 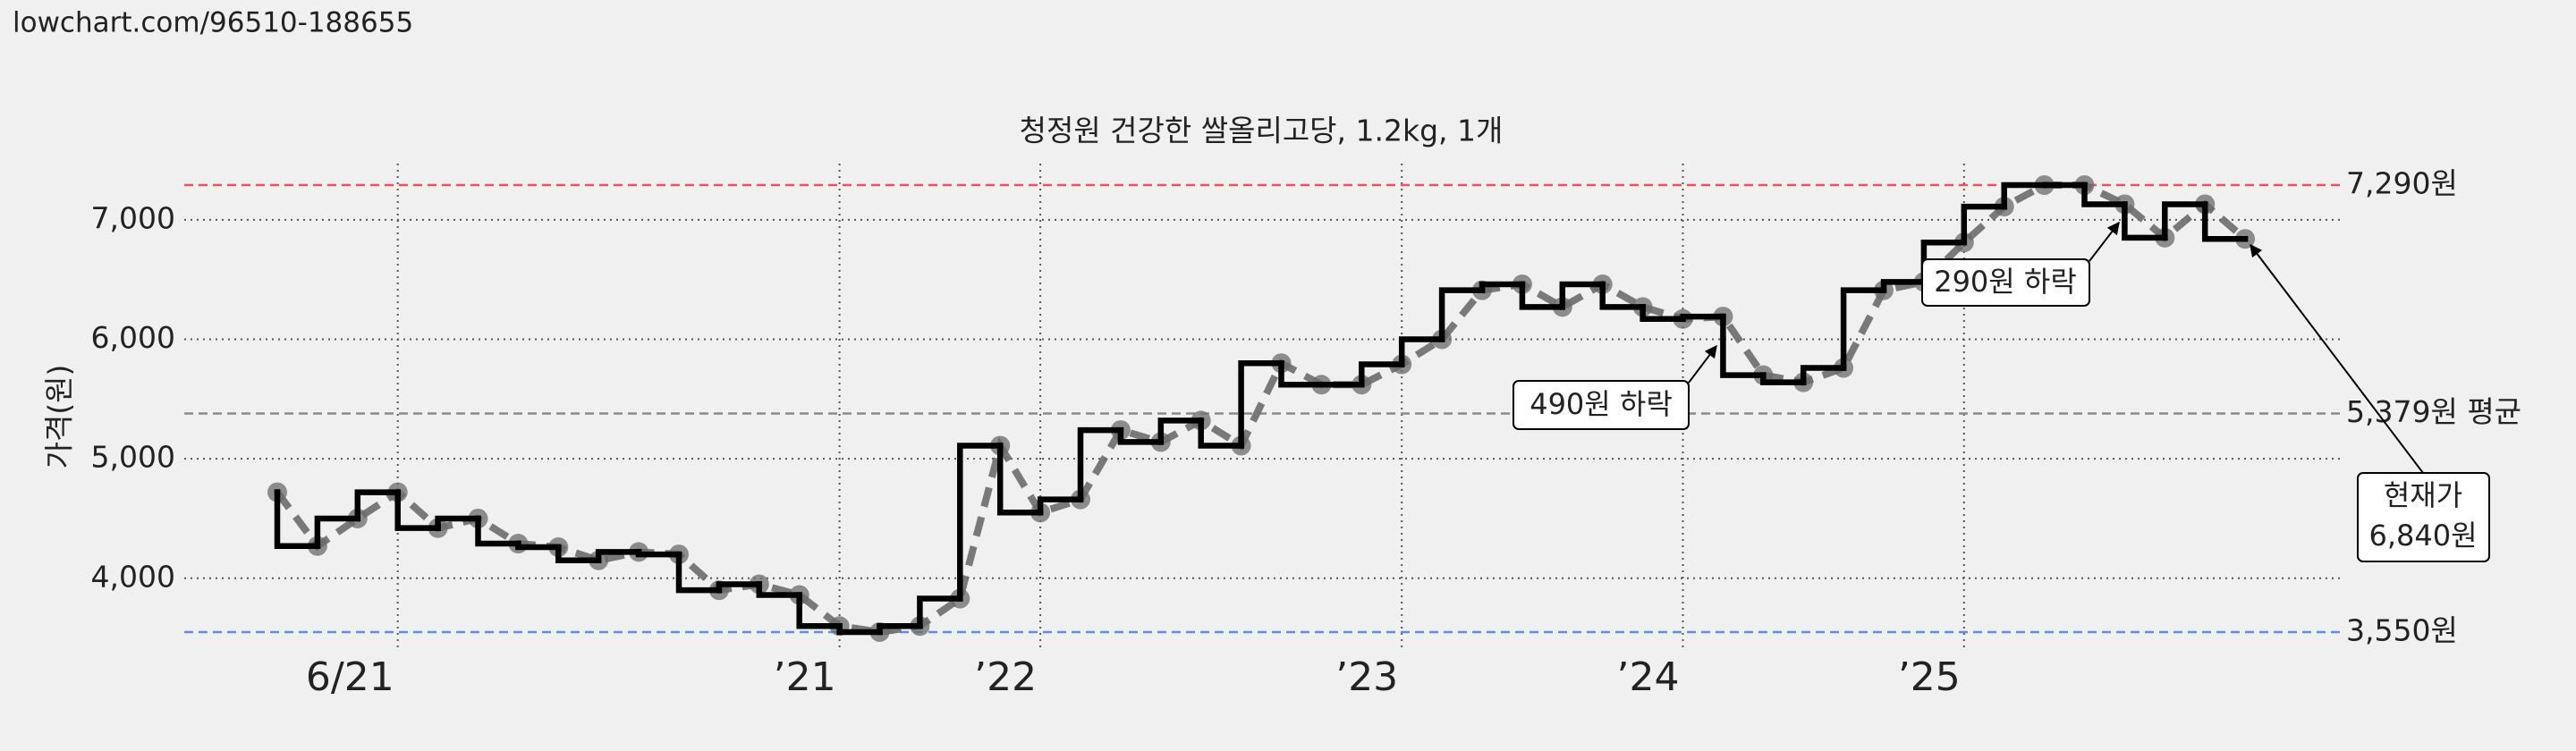 What do you see at coordinates (2433, 411) in the screenshot?
I see `reference-label: 5,379원 평균` at bounding box center [2433, 411].